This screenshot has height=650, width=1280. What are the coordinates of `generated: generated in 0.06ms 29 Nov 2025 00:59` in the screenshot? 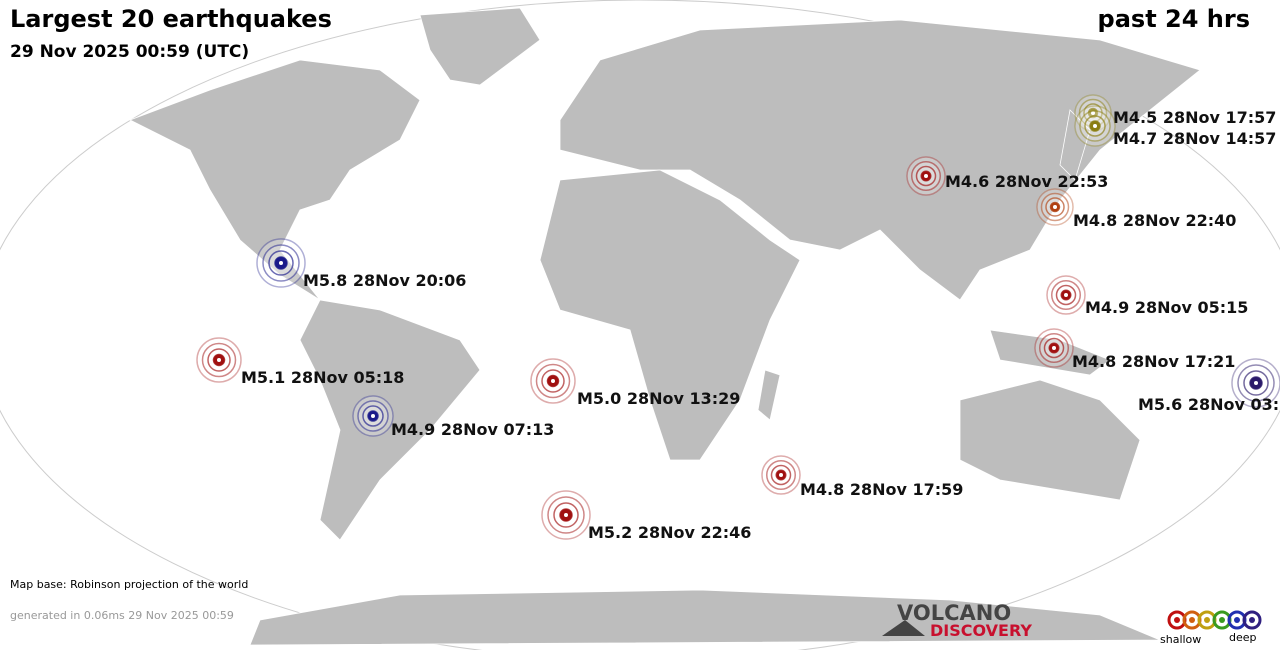 It's located at (122, 615).